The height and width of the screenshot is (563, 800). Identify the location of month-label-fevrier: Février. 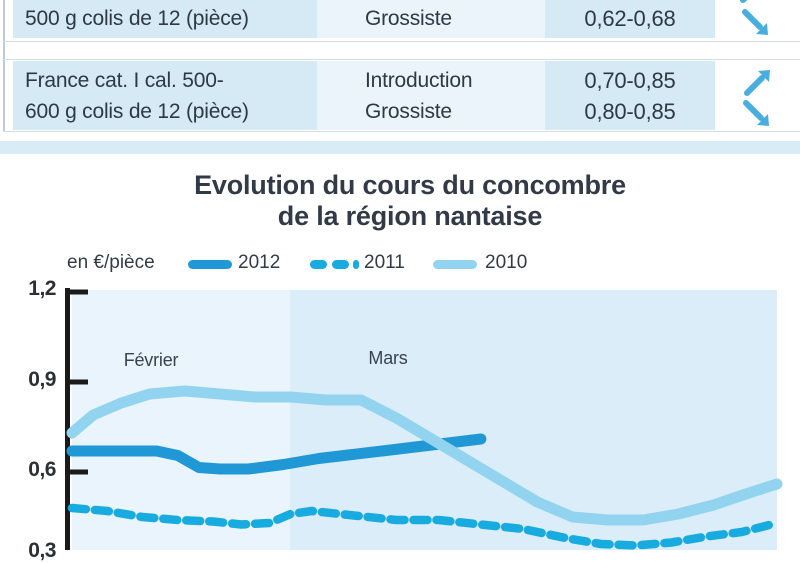
(151, 360).